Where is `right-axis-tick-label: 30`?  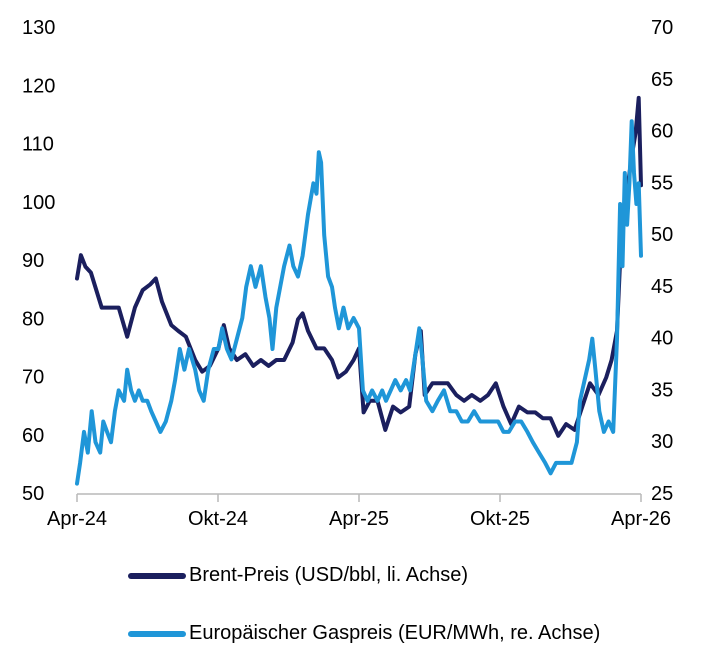 right-axis-tick-label: 30 is located at coordinates (662, 442).